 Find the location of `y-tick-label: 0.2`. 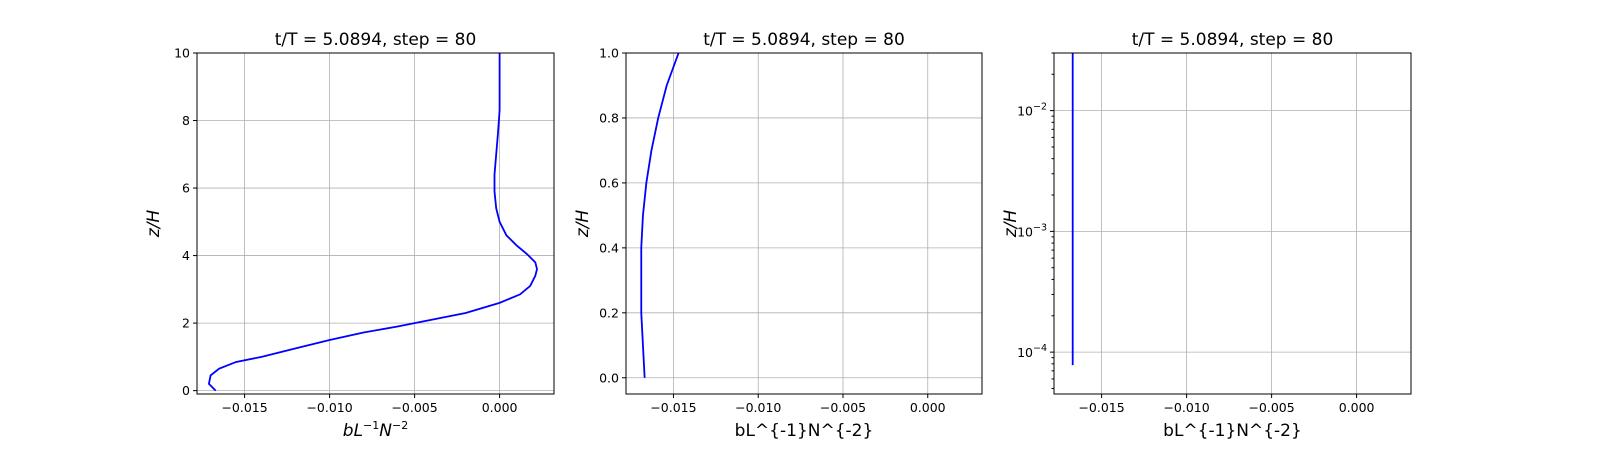

y-tick-label: 0.2 is located at coordinates (609, 312).